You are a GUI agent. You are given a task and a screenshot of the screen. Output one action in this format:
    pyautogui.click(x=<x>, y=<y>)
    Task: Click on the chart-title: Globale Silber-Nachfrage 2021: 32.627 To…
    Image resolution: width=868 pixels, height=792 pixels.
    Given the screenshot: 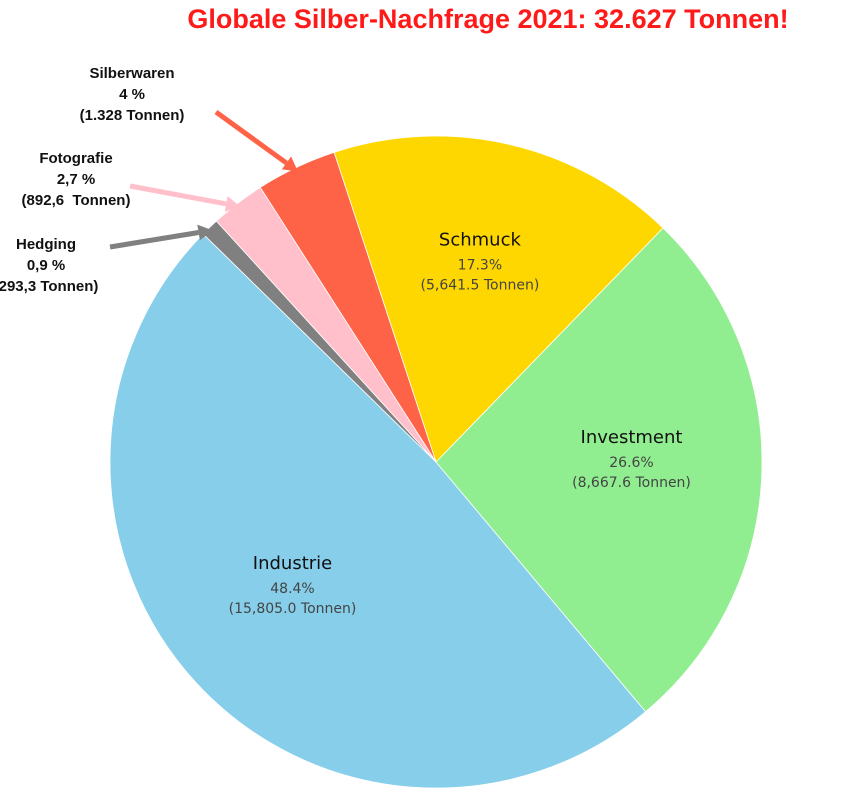 What is the action you would take?
    pyautogui.click(x=487, y=19)
    